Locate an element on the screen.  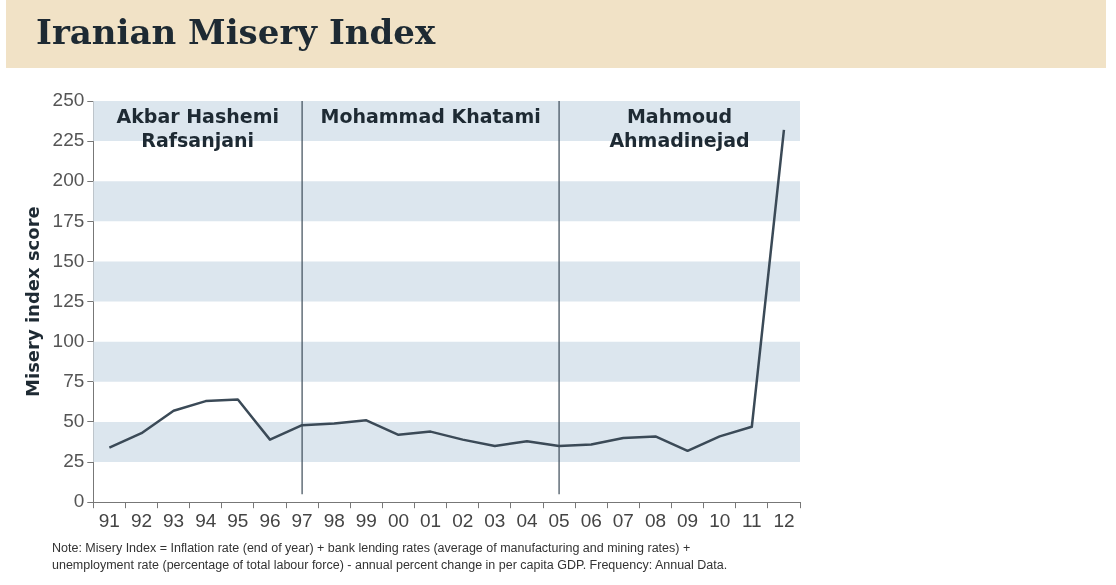
text: Note: Misery Index = Inflation rate (end of year) + bank lending rates (average of manufacturing and mining rates) + unemployment rate (percentage of total labour force) - annual percent change in per capita GDP. Frequency: Annual Data. is located at coordinates (390, 557).